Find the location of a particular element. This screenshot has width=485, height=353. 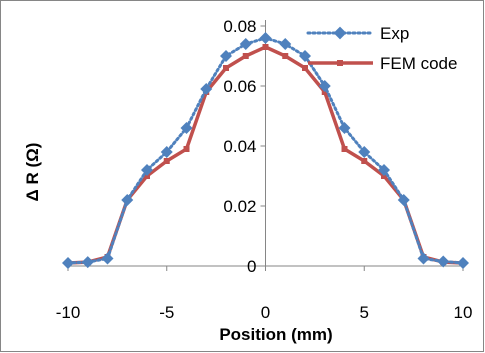

y-tick-label: 0.04 is located at coordinates (239, 146).